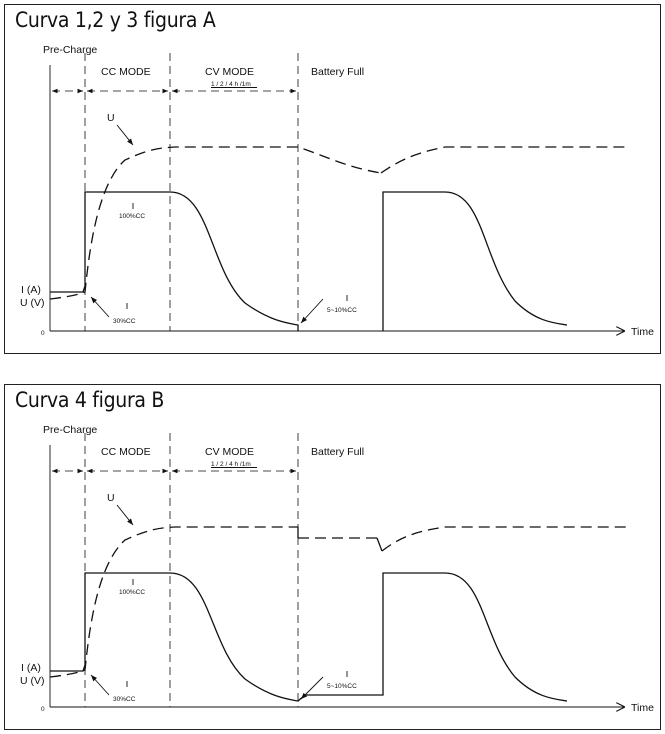 Image resolution: width=665 pixels, height=734 pixels. I want to click on voltage-dip, so click(379, 544).